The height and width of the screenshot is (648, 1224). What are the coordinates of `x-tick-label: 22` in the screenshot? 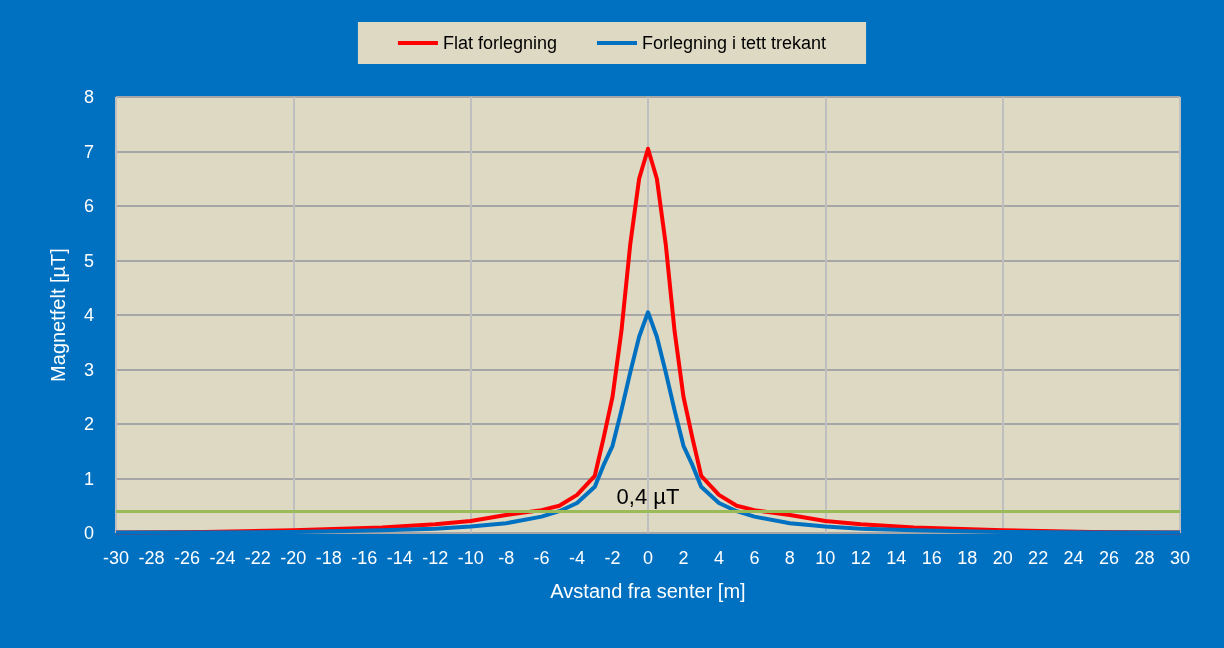 It's located at (1038, 558).